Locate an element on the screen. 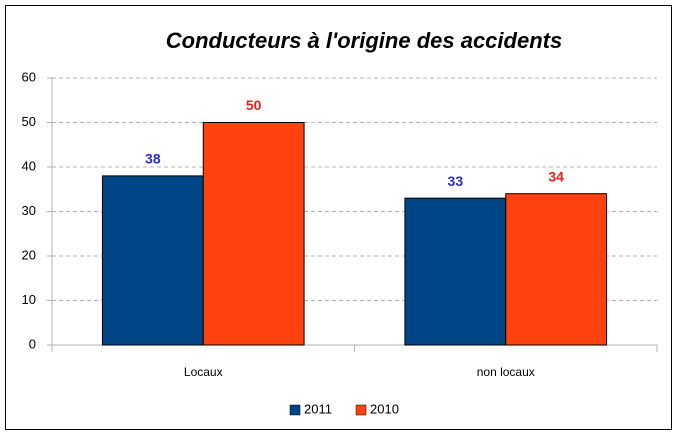 This screenshot has width=677, height=435. y-tick-label: 50 is located at coordinates (29, 121).